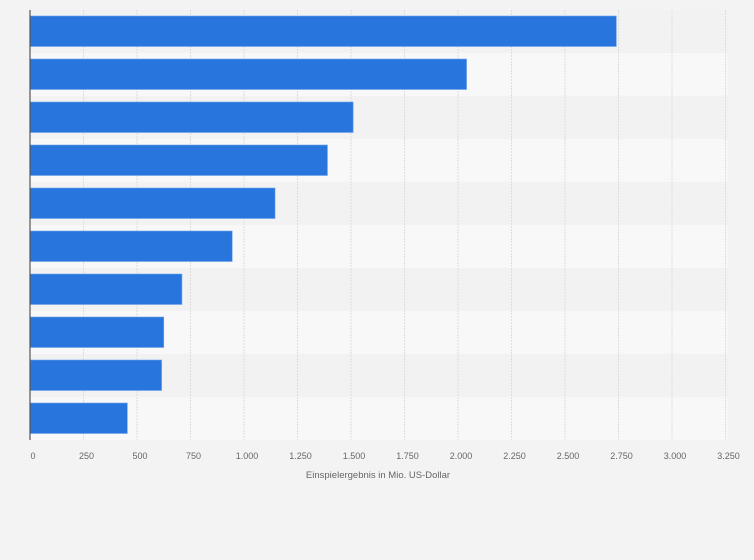  I want to click on x-tick-label: 750, so click(193, 456).